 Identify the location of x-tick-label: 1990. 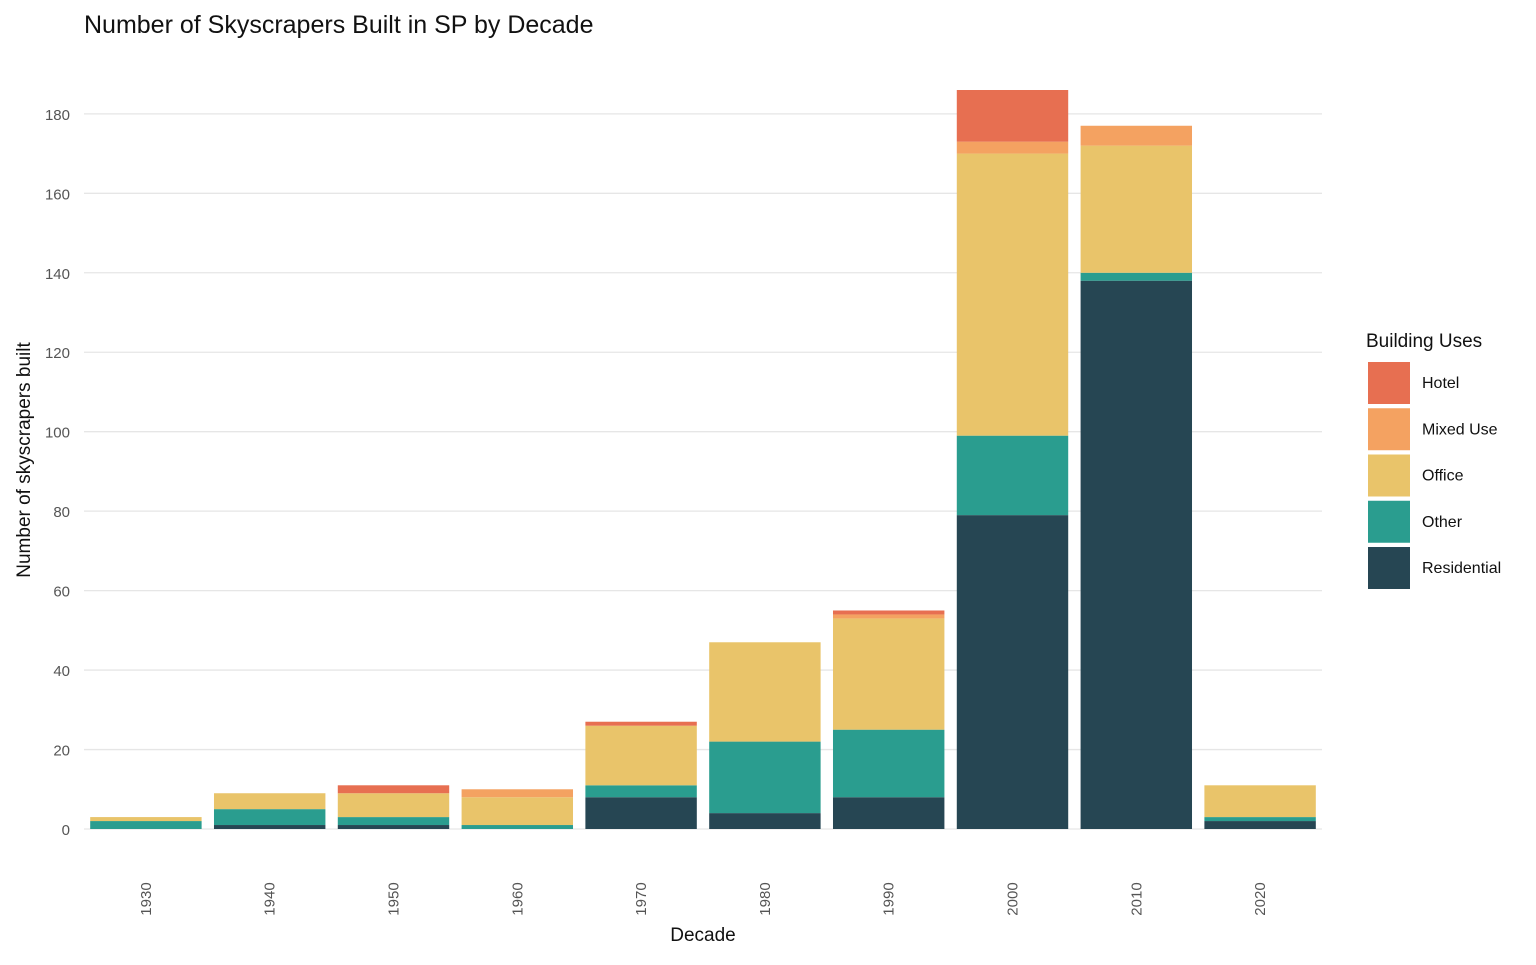
(889, 898).